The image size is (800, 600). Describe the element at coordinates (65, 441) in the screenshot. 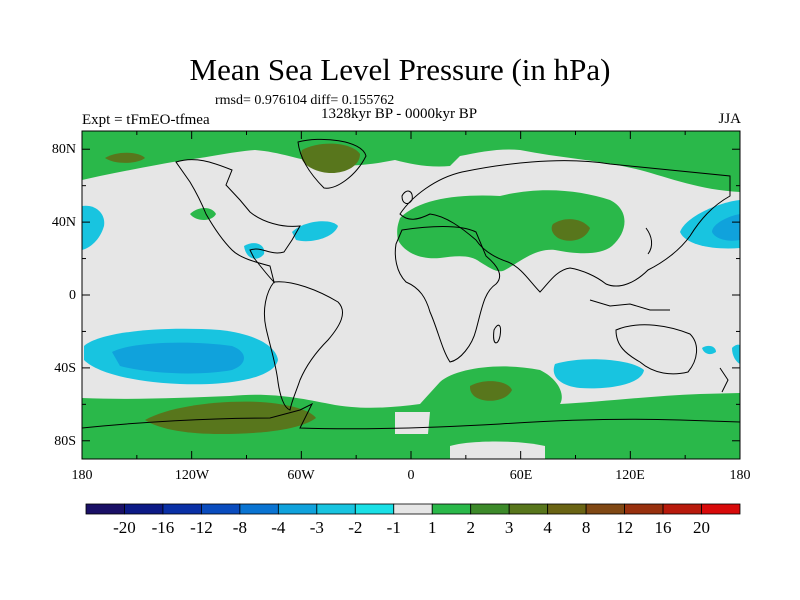

I see `y-tick-label: 80S` at that location.